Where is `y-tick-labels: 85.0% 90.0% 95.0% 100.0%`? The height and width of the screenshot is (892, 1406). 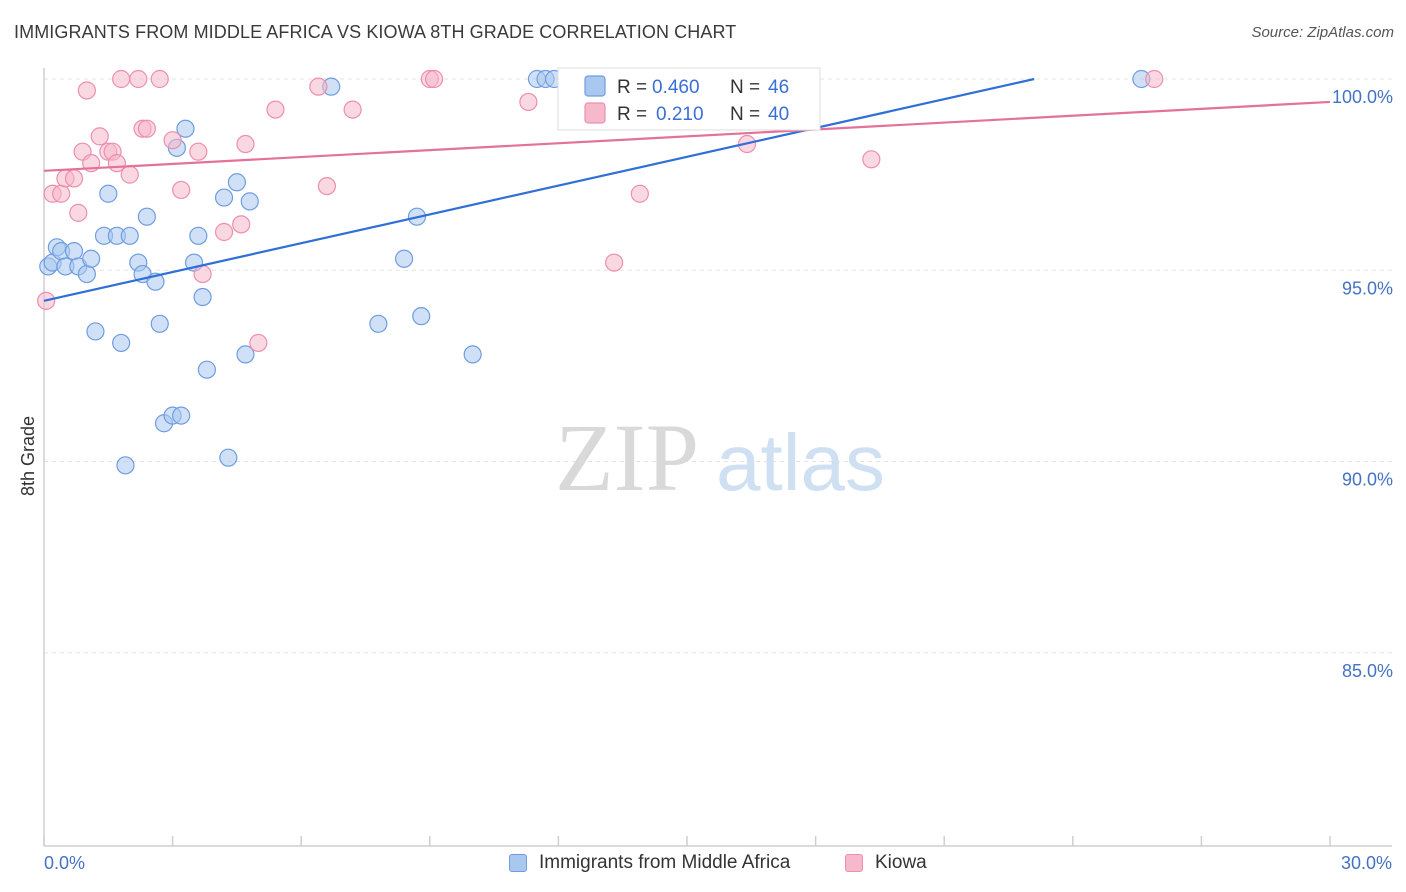 y-tick-labels: 85.0% 90.0% 95.0% 100.0% is located at coordinates (1362, 384).